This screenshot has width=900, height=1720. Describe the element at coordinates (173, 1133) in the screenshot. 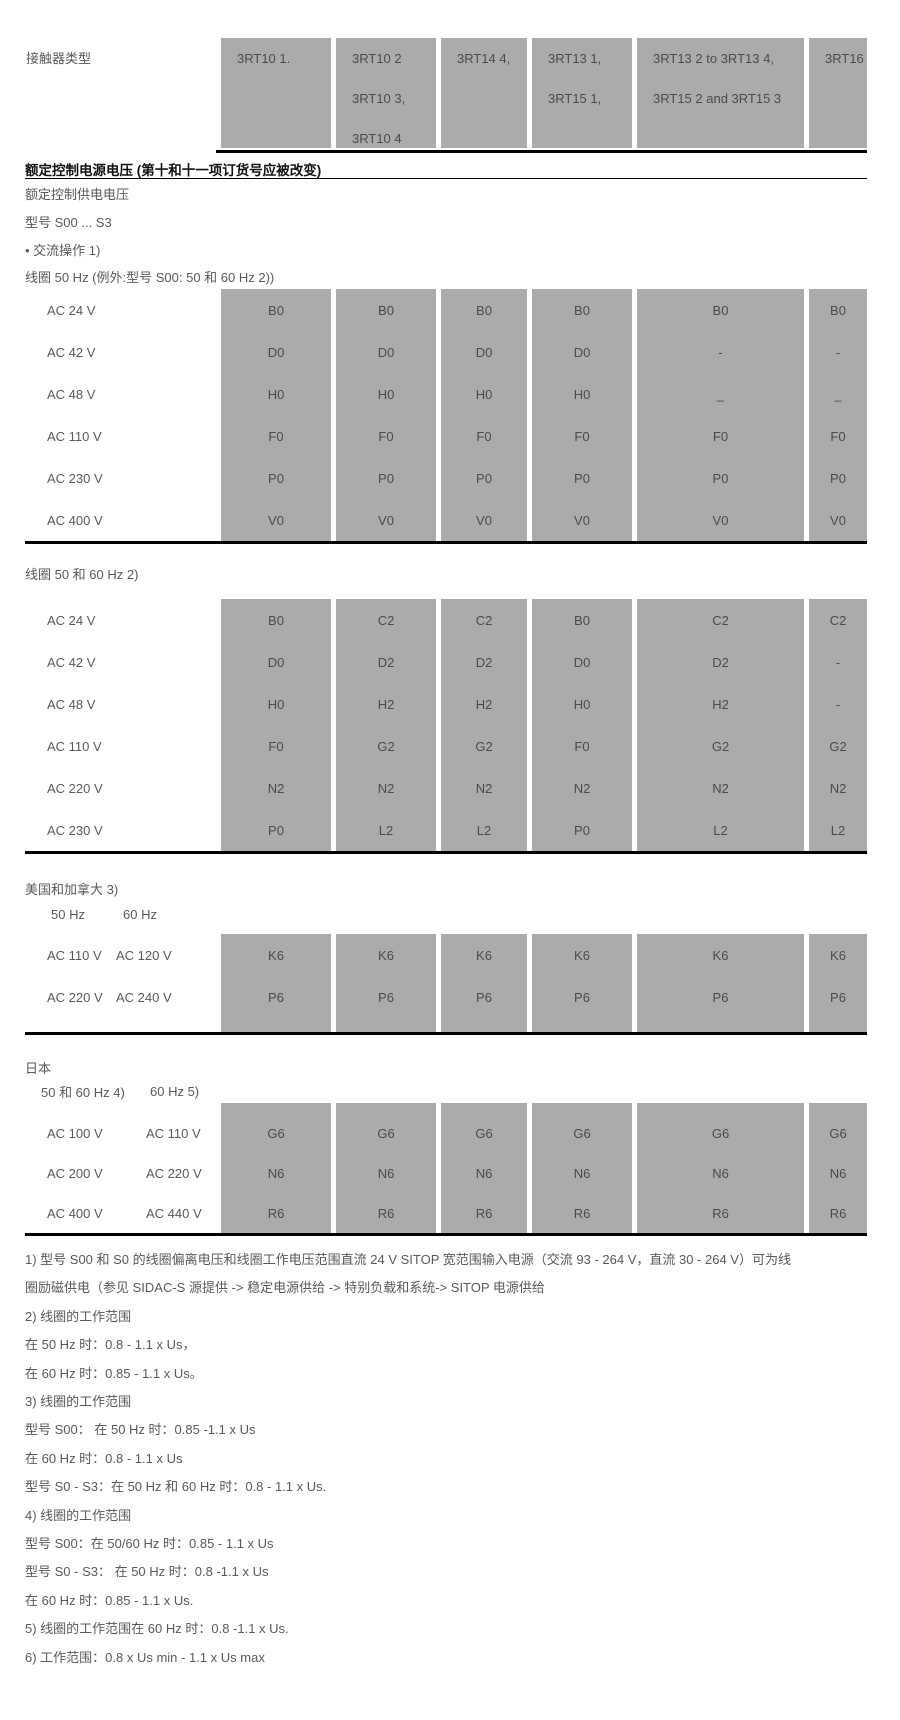

I see `voltage-label-60hz: AC 110 V` at that location.